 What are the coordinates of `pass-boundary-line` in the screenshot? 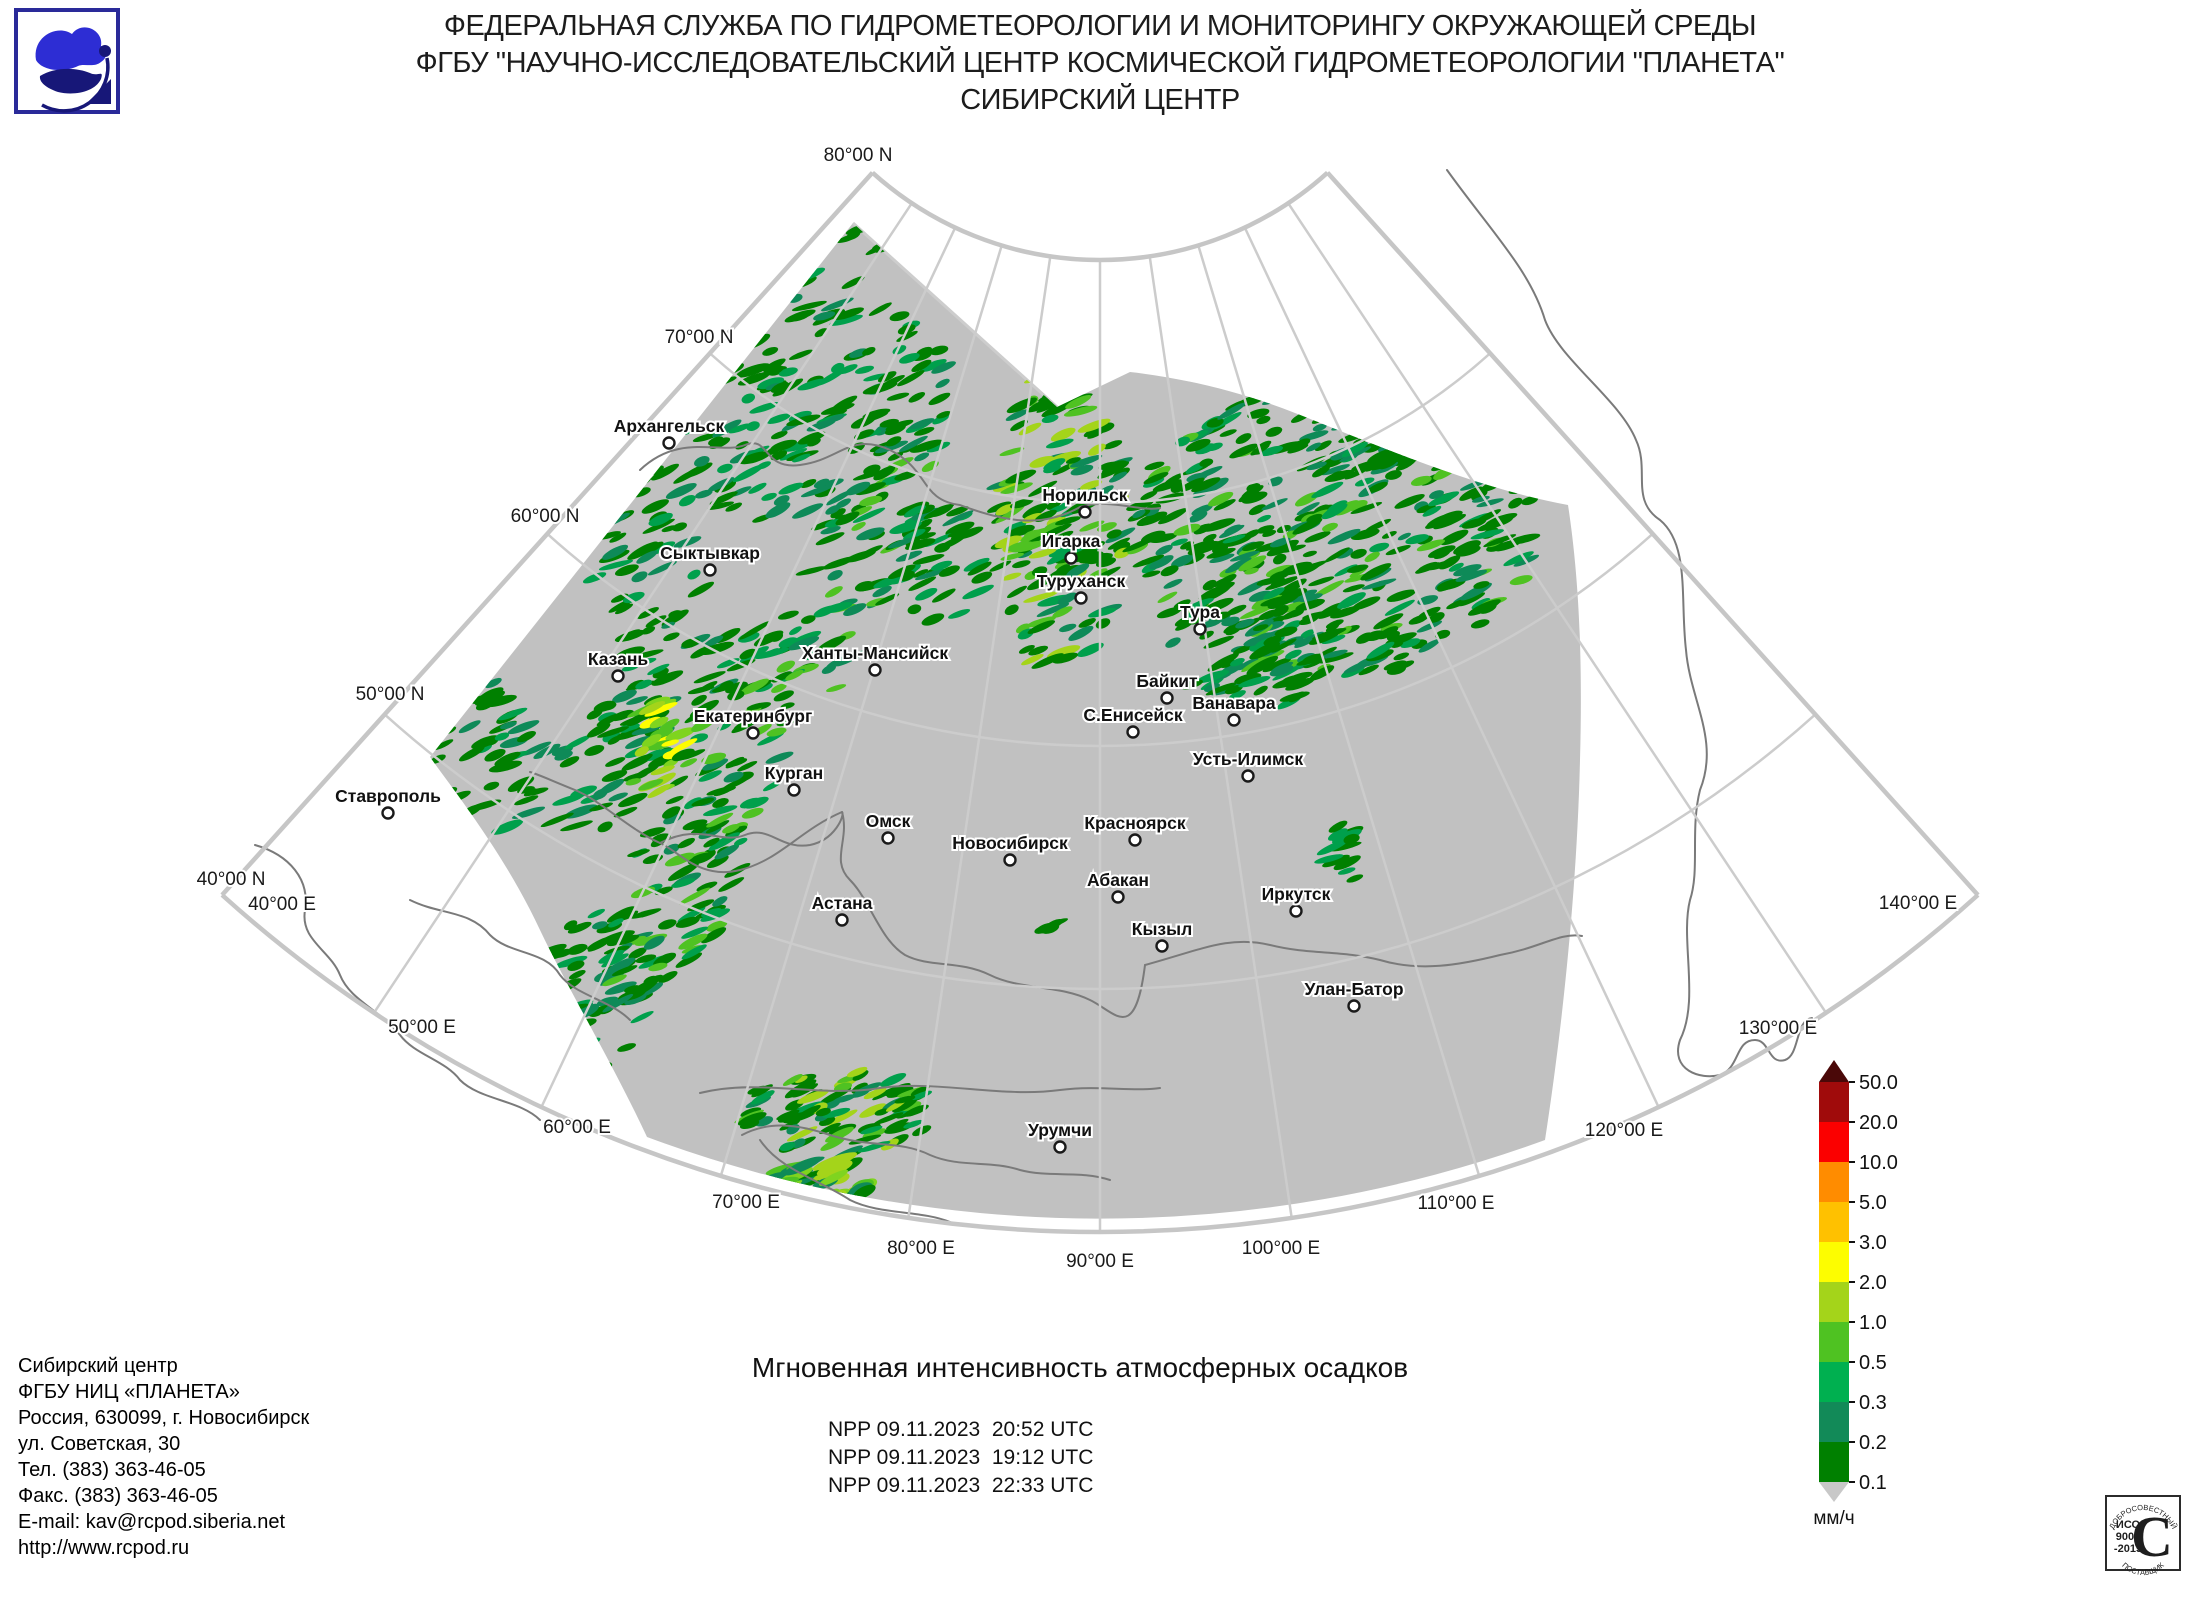 It's located at (955, 315).